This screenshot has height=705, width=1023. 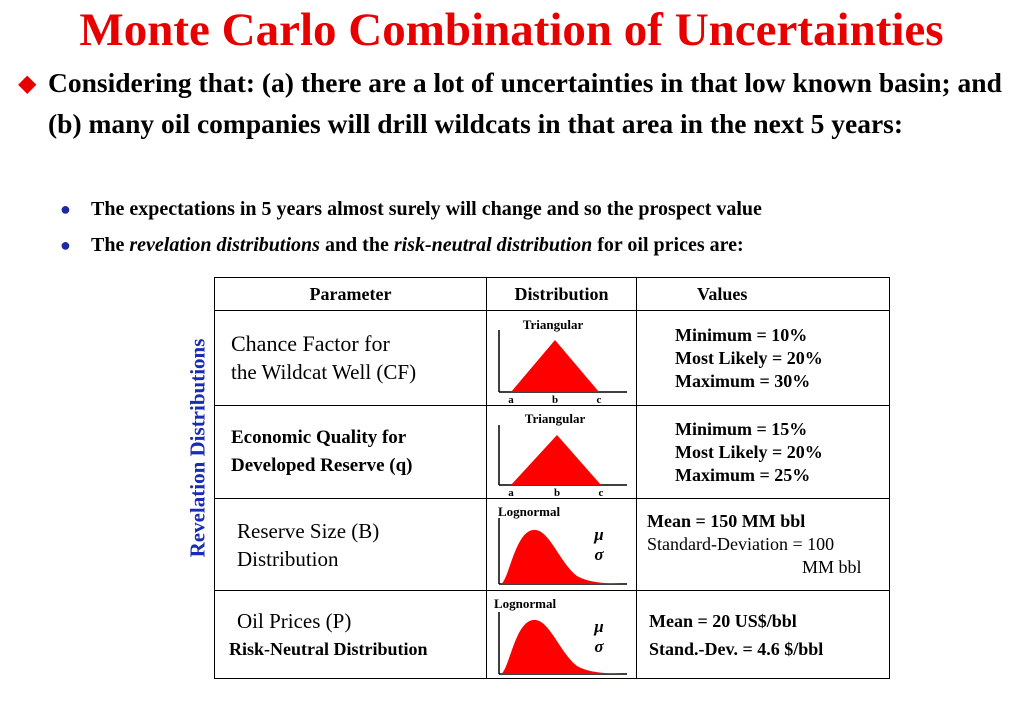 What do you see at coordinates (726, 521) in the screenshot?
I see `value-line: Mean = 150 MM bbl` at bounding box center [726, 521].